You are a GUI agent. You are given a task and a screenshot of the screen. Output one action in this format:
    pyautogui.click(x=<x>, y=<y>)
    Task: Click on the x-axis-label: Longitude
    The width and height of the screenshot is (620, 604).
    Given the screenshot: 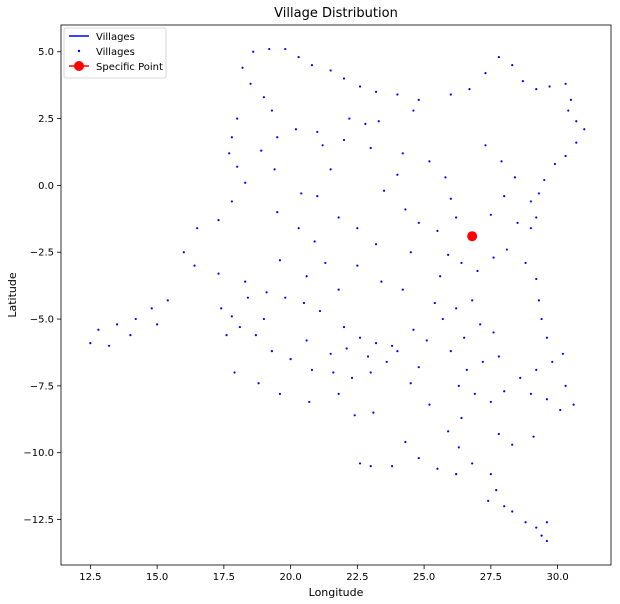 What is the action you would take?
    pyautogui.click(x=336, y=592)
    